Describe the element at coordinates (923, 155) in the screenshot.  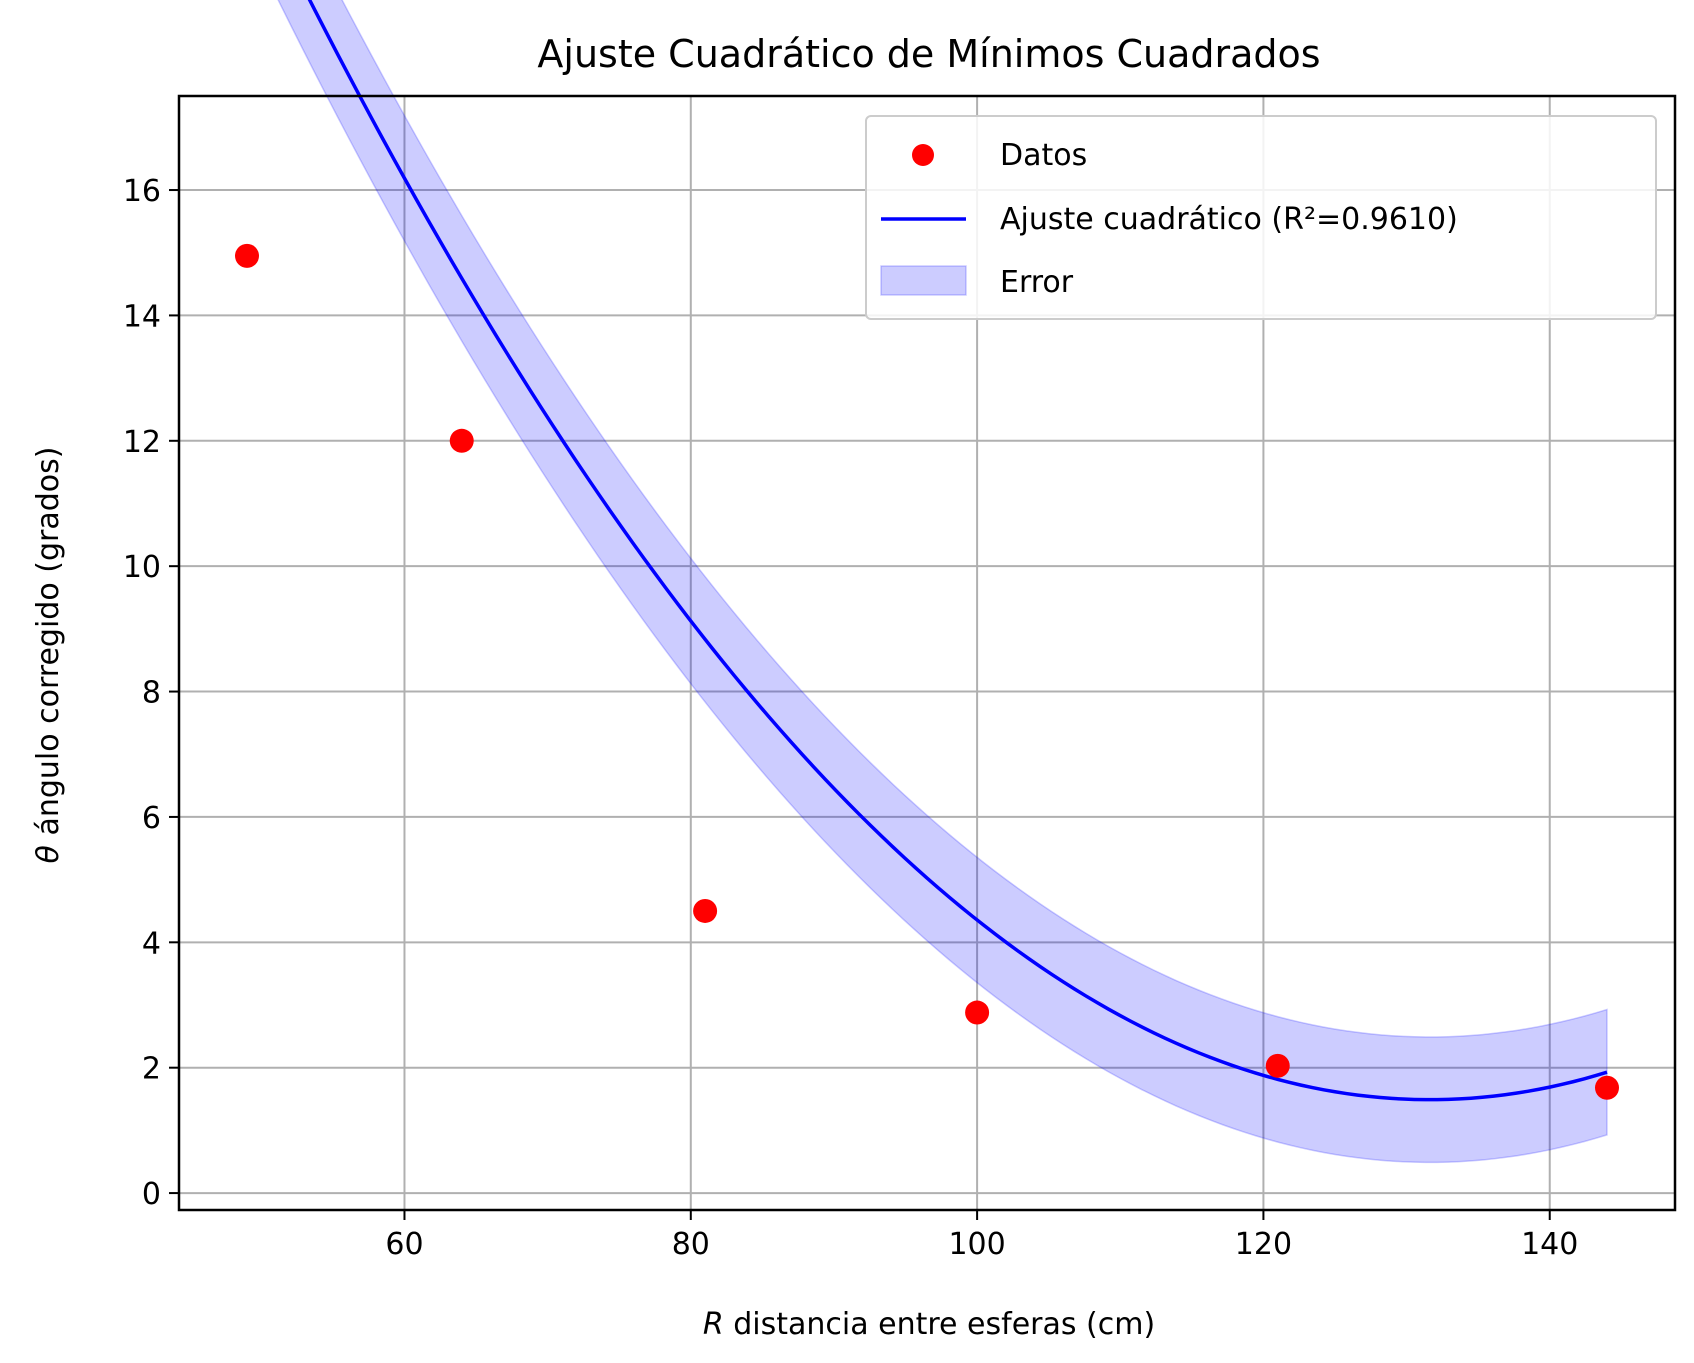
I see `legend-datos-marker` at that location.